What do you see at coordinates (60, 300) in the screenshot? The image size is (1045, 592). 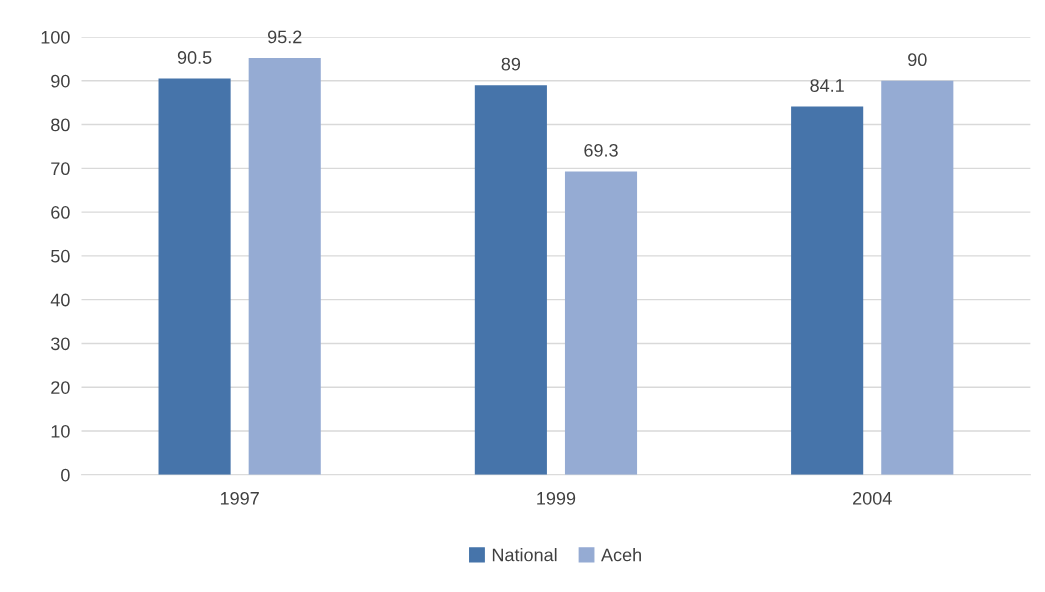 I see `y-tick-label: 40` at bounding box center [60, 300].